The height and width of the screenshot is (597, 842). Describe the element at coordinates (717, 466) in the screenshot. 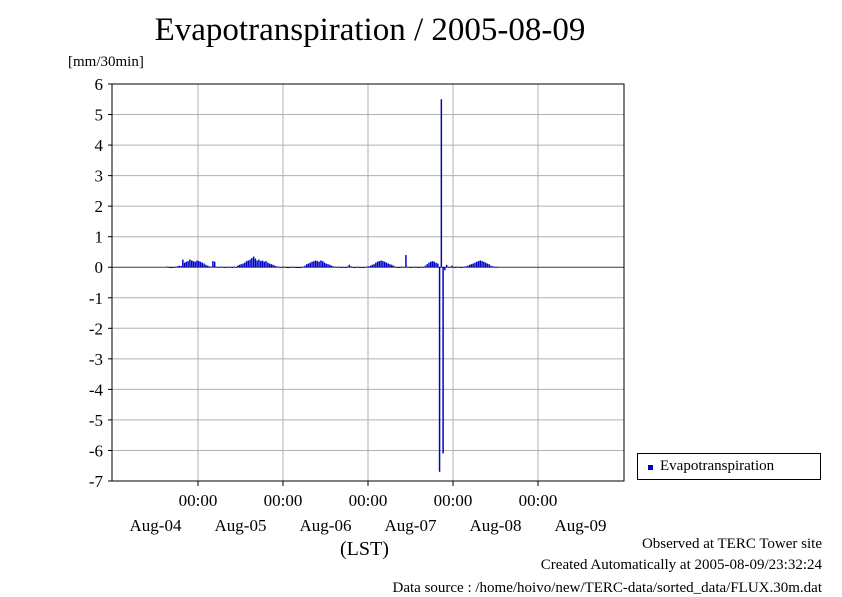

I see `legend-label: Evapotranspiration` at that location.